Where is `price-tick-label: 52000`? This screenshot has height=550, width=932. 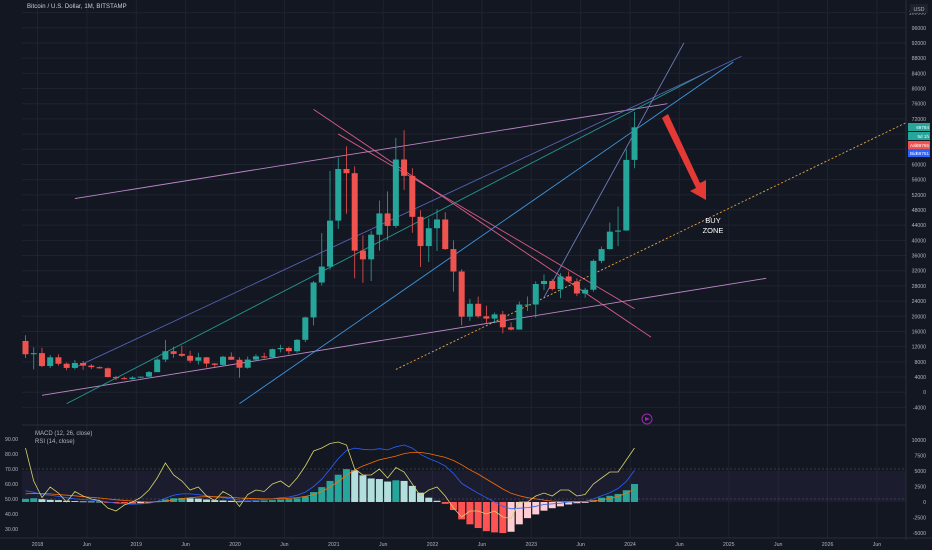
price-tick-label: 52000 is located at coordinates (919, 196).